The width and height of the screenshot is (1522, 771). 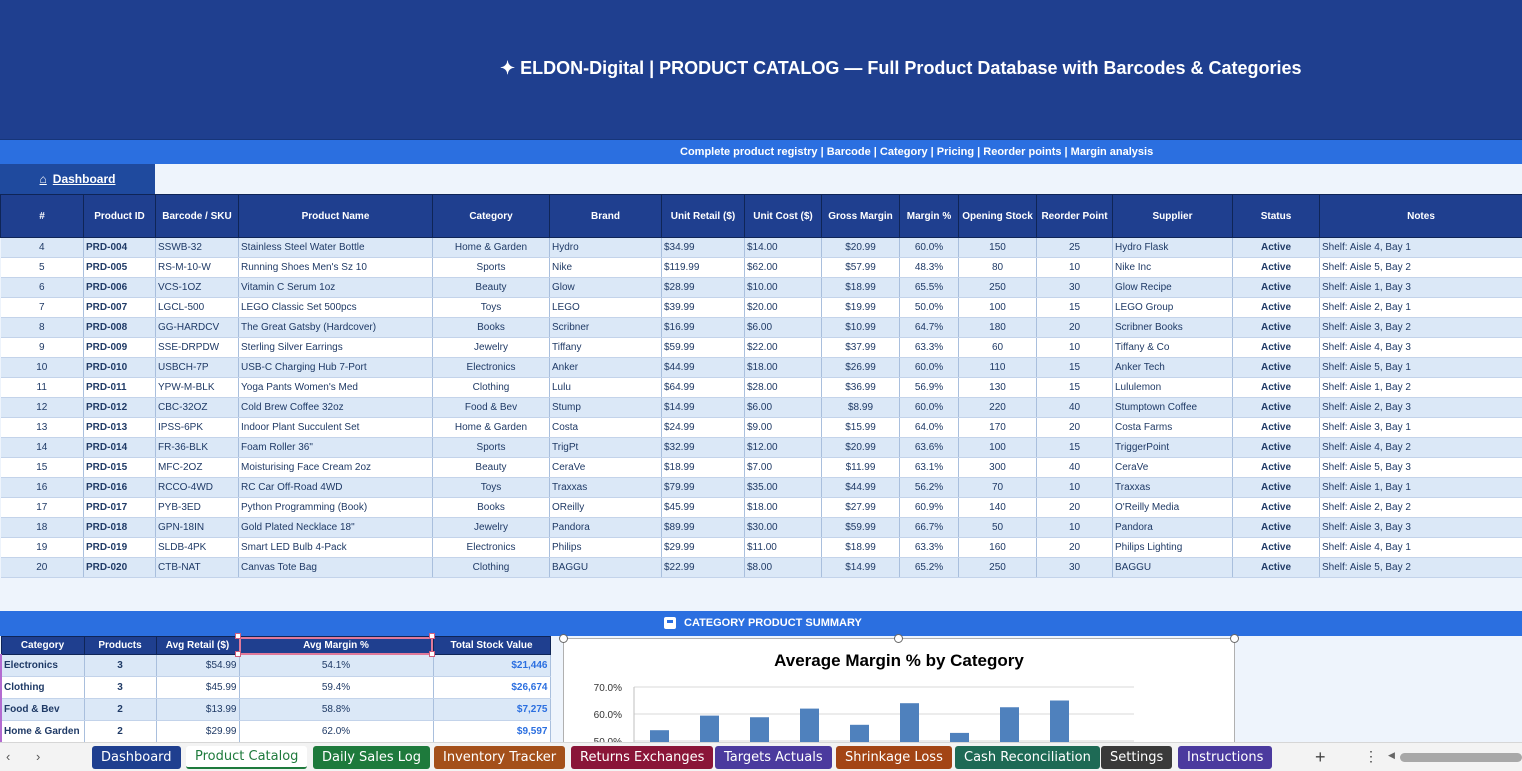 I want to click on table-cell: 15, so click(x=1074, y=367).